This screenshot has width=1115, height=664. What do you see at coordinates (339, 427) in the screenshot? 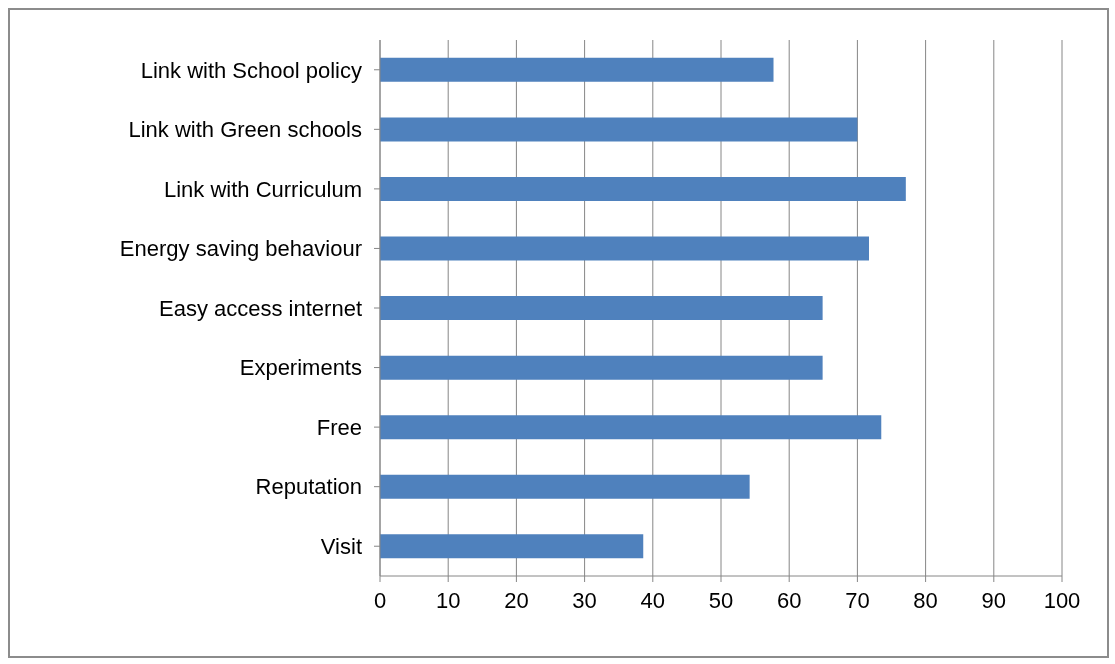
I see `y-tick-label: Free` at bounding box center [339, 427].